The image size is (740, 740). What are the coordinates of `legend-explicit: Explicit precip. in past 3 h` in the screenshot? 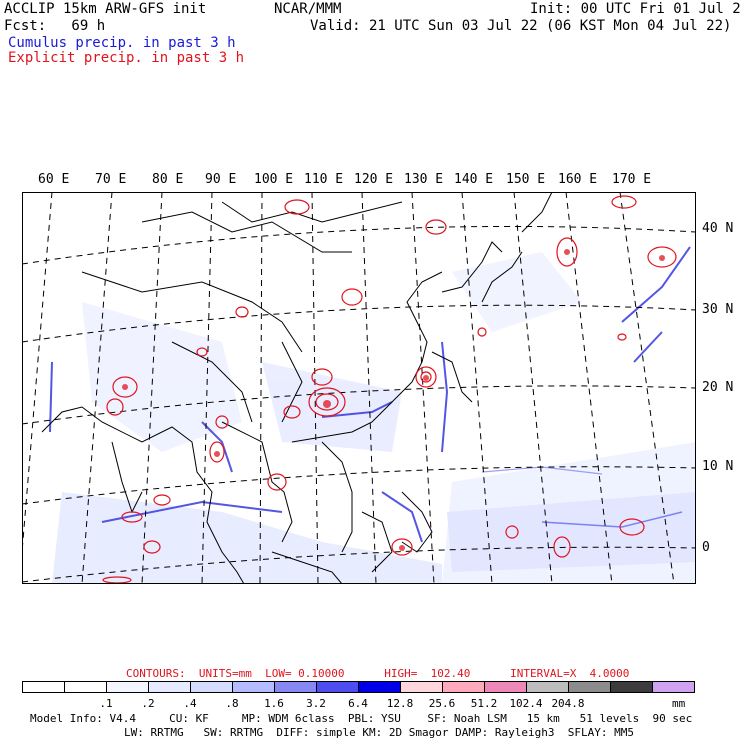 It's located at (126, 58).